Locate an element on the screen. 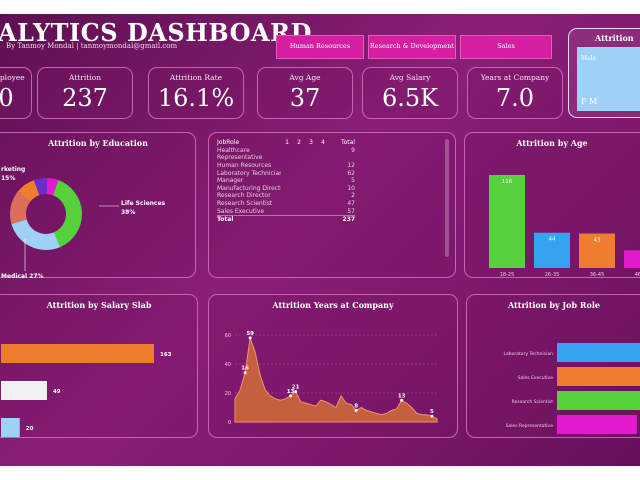 The width and height of the screenshot is (640, 480). age-bar-value: 43 is located at coordinates (597, 241).